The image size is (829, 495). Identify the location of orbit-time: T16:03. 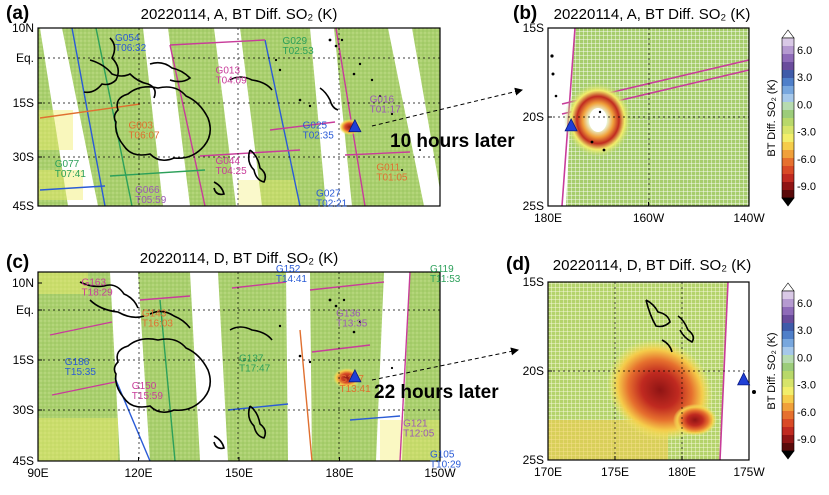
(158, 324).